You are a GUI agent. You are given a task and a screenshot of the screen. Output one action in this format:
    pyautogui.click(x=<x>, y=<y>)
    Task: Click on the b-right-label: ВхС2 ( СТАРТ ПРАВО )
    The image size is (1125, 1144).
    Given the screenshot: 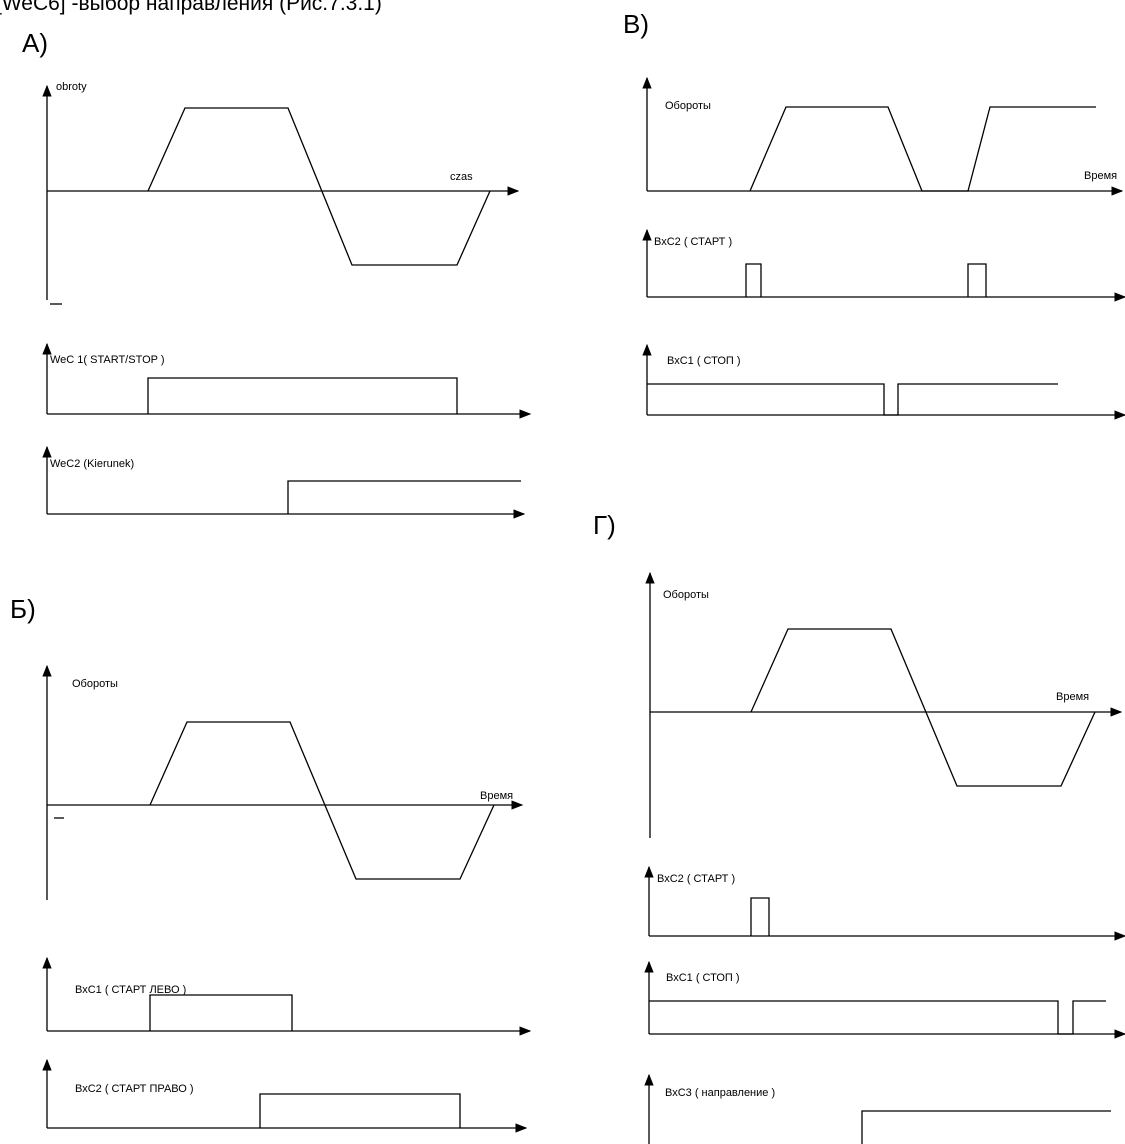 What is the action you would take?
    pyautogui.click(x=134, y=1089)
    